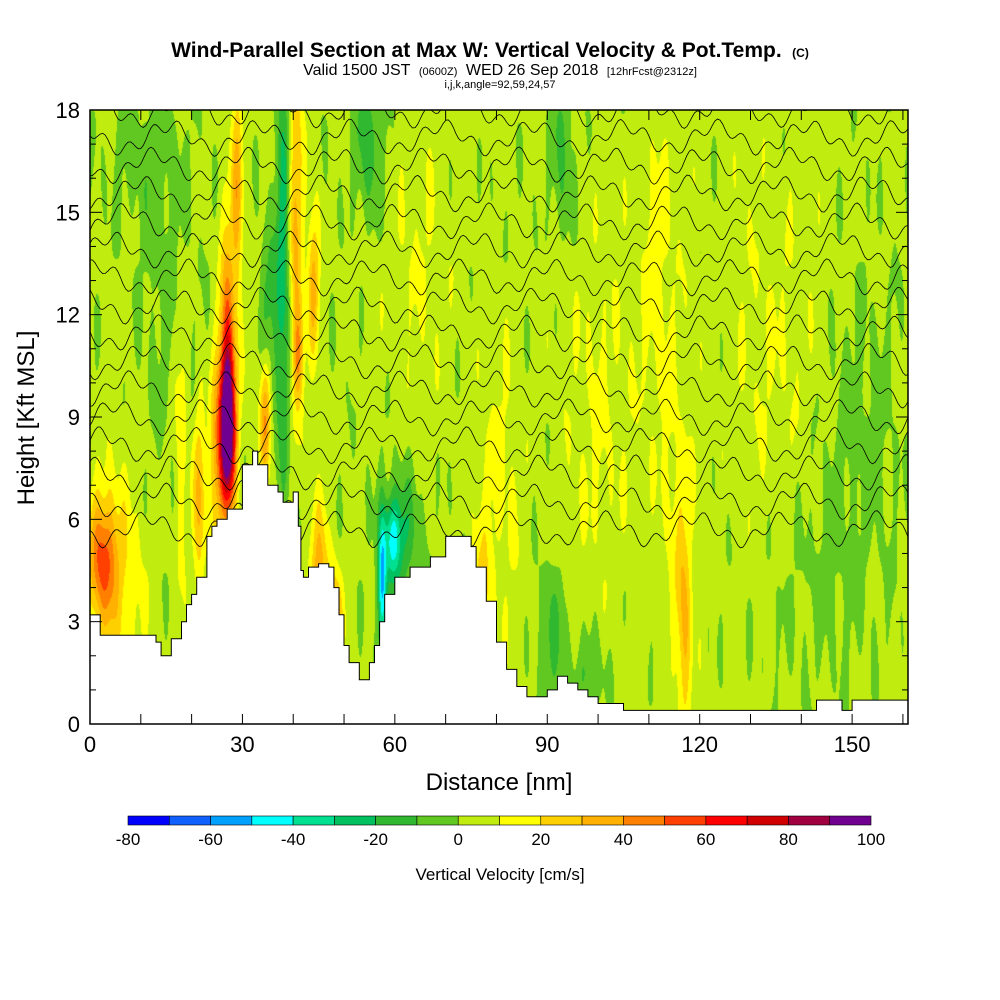 The height and width of the screenshot is (1000, 1000). What do you see at coordinates (438, 72) in the screenshot?
I see `subtitle-utc: (0600Z)` at bounding box center [438, 72].